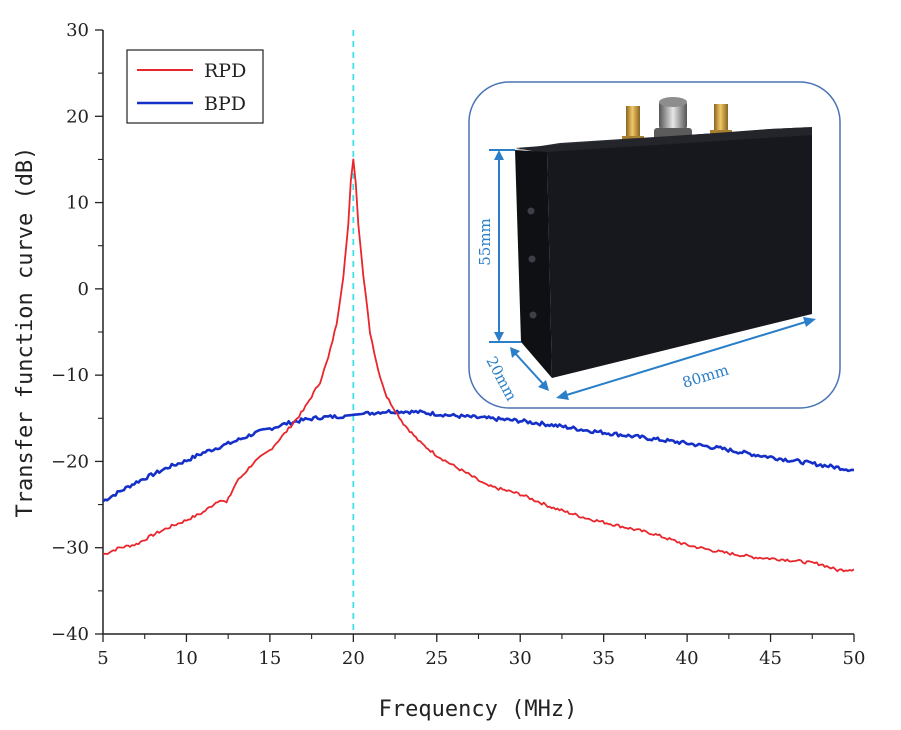 The width and height of the screenshot is (901, 730). What do you see at coordinates (679, 256) in the screenshot?
I see `device-front-face` at bounding box center [679, 256].